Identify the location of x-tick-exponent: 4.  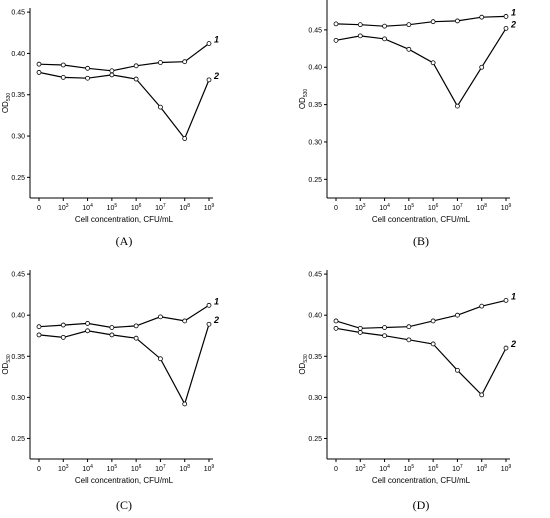
(91, 467).